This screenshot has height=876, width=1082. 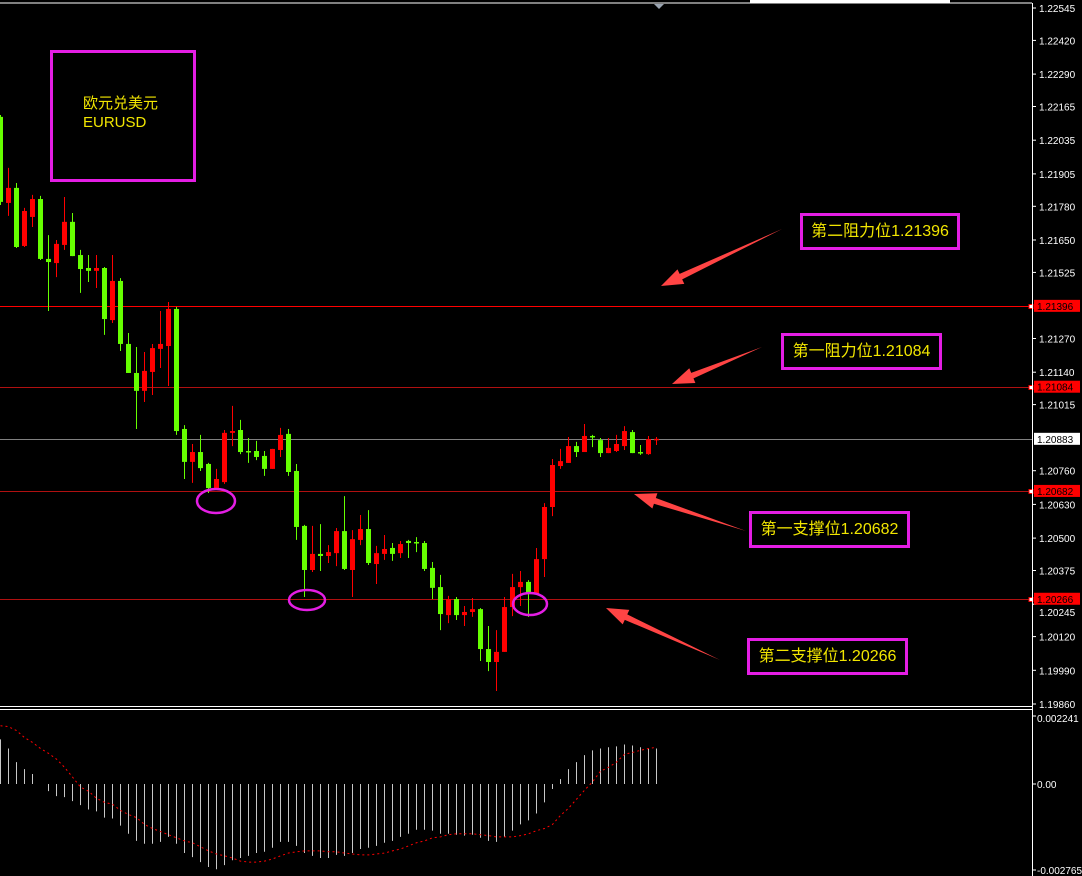 I want to click on price-tick-label: 1.21650, so click(x=1057, y=241).